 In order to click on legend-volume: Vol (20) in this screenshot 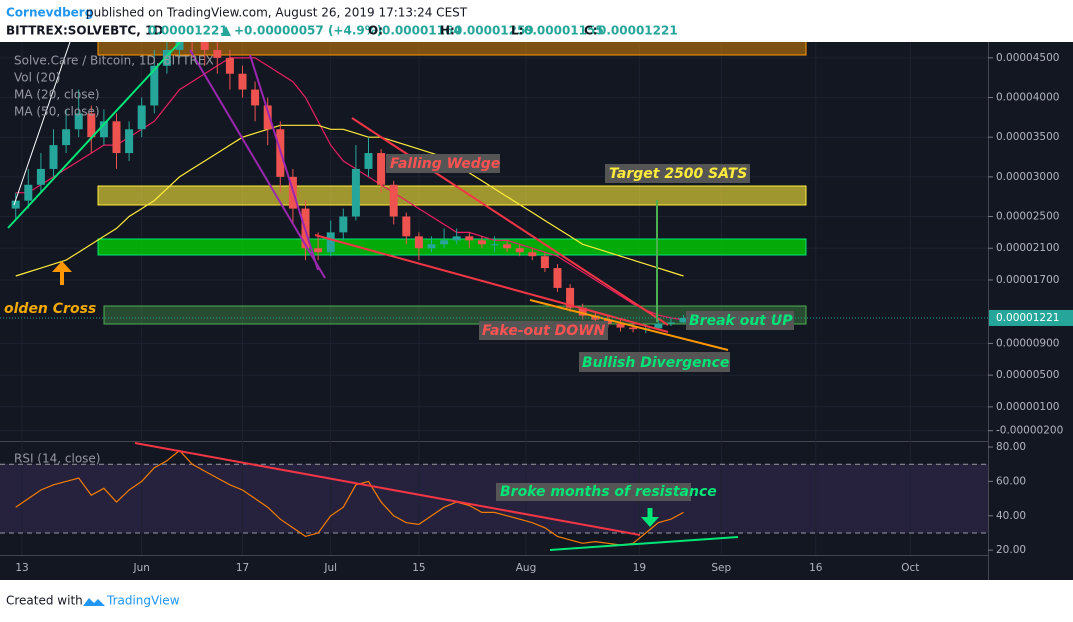, I will do `click(37, 78)`.